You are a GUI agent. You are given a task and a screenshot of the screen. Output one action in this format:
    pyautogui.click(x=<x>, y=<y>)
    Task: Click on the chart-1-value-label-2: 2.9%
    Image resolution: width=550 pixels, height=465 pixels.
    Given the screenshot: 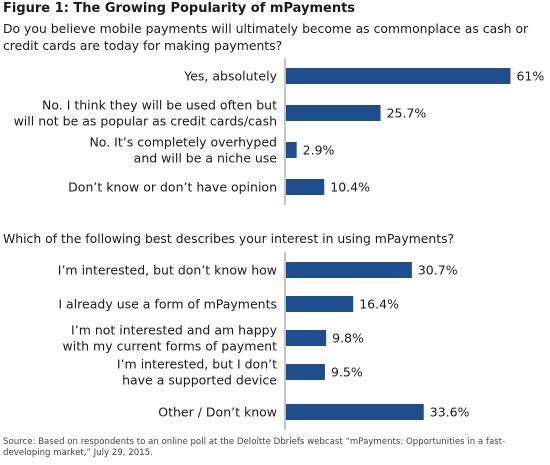 What is the action you would take?
    pyautogui.click(x=319, y=150)
    